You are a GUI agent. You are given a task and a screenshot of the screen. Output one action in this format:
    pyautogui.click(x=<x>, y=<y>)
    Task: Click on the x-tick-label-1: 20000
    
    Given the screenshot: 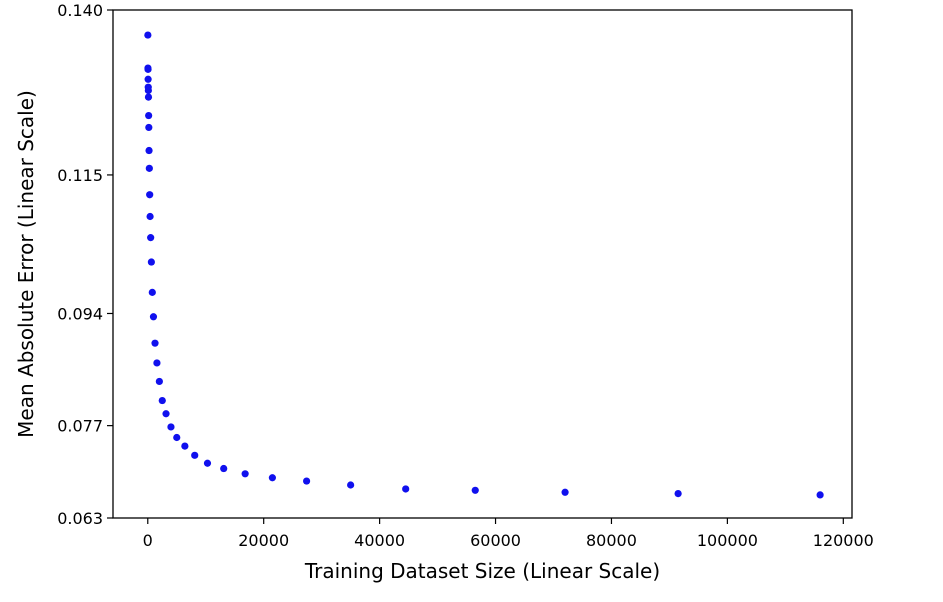 What is the action you would take?
    pyautogui.click(x=263, y=540)
    